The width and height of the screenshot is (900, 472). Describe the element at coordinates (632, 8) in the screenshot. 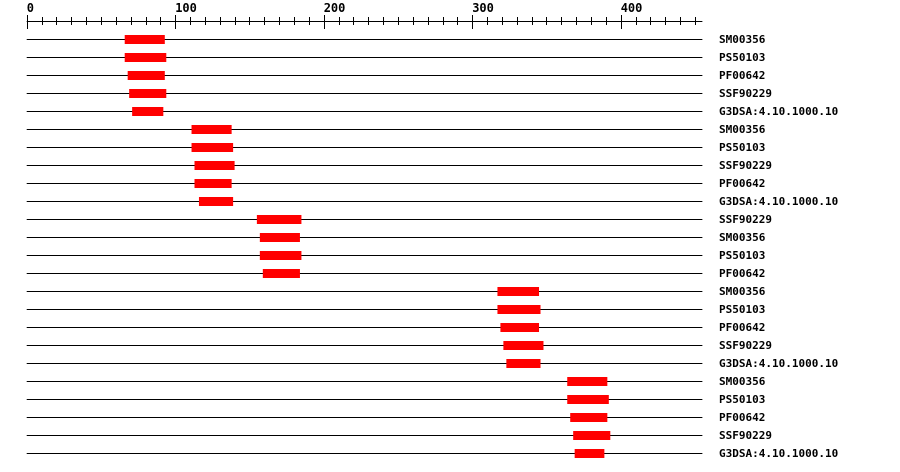

I see `axis-tick-label: 400` at that location.